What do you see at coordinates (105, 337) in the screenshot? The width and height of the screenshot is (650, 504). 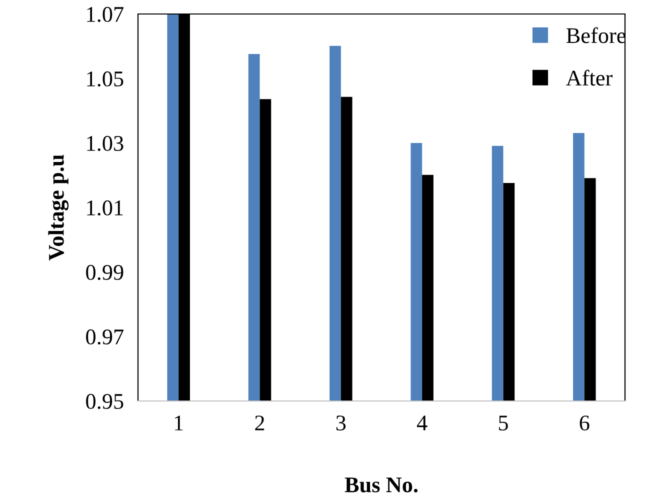 I see `y-tick-label: 0.97` at bounding box center [105, 337].